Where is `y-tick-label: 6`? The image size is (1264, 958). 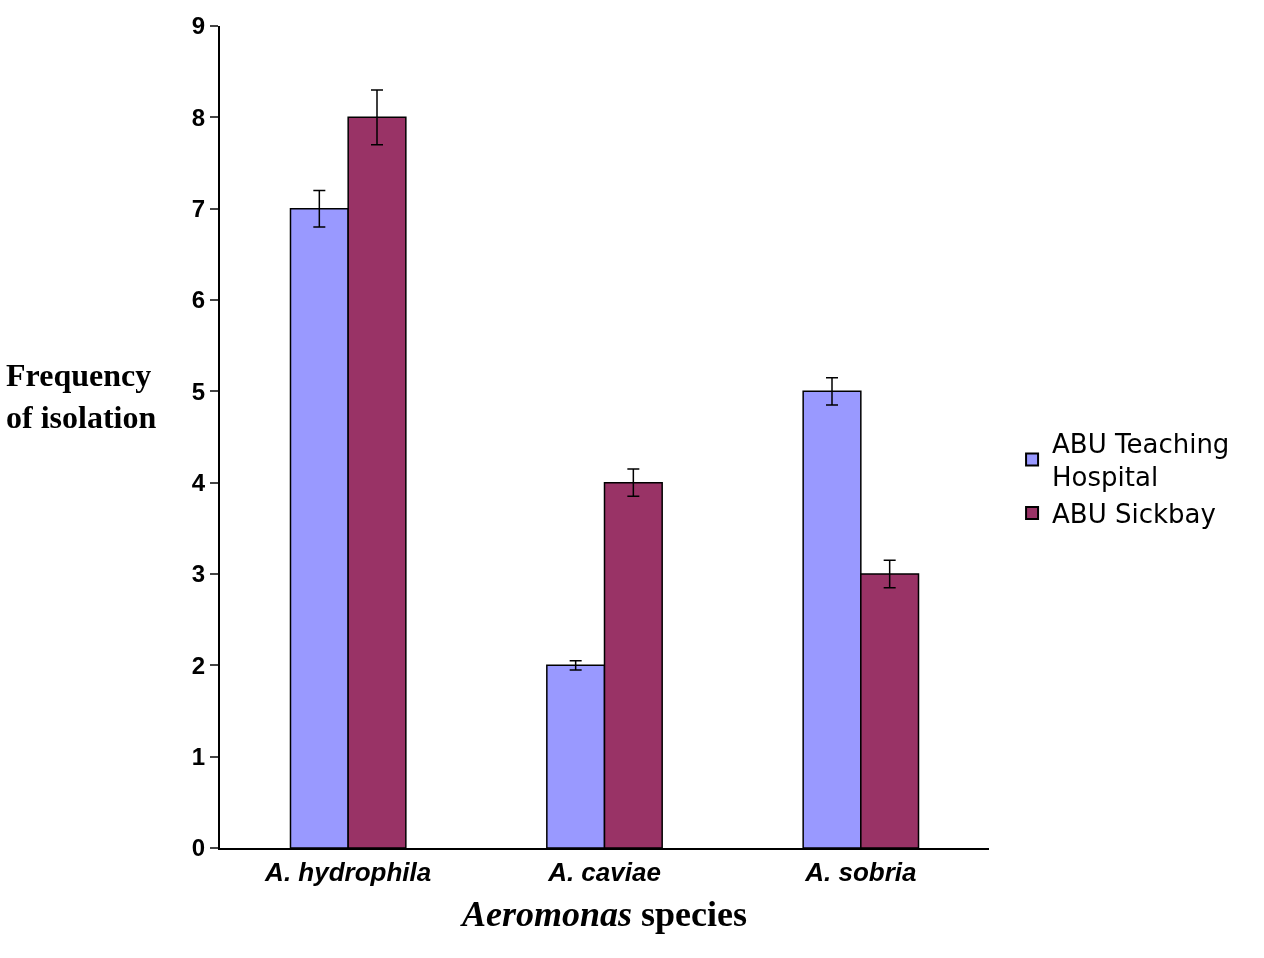
y-tick-label: 6 is located at coordinates (198, 300).